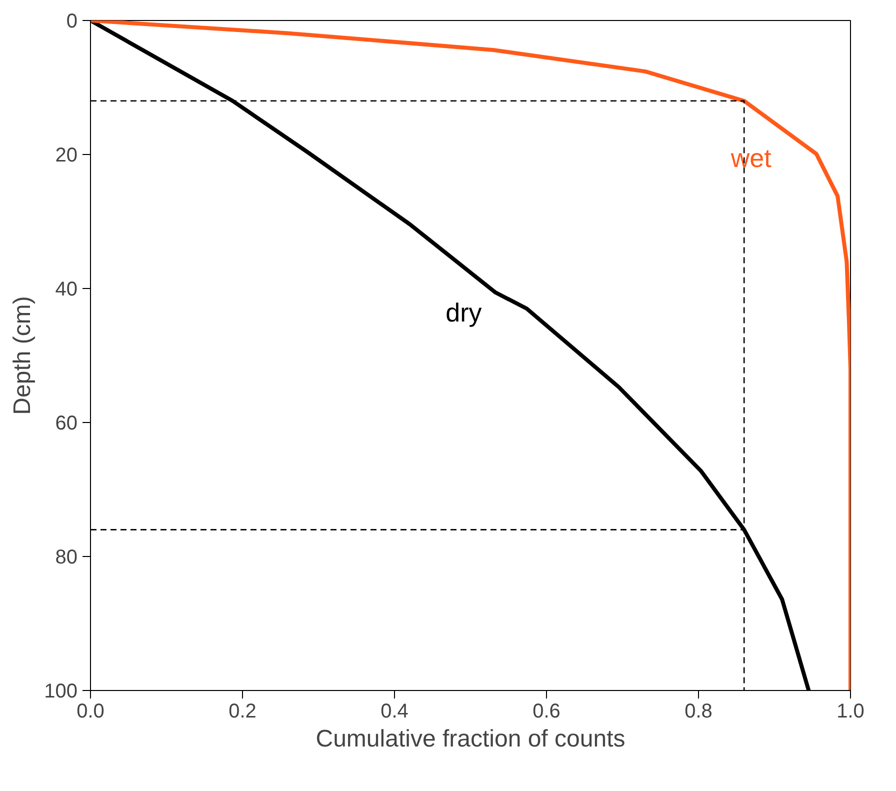 The image size is (896, 791). I want to click on y-tick-label: 0, so click(72, 21).